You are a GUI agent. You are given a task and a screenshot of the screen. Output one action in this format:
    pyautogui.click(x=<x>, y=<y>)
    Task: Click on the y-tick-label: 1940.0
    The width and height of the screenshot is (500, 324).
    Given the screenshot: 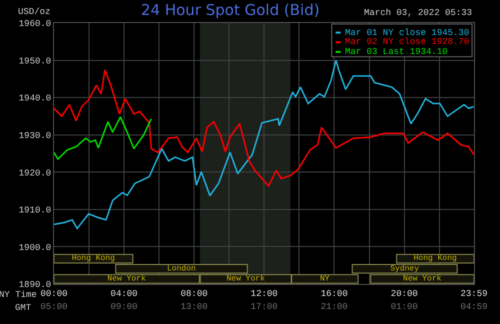 What is the action you would take?
    pyautogui.click(x=35, y=99)
    